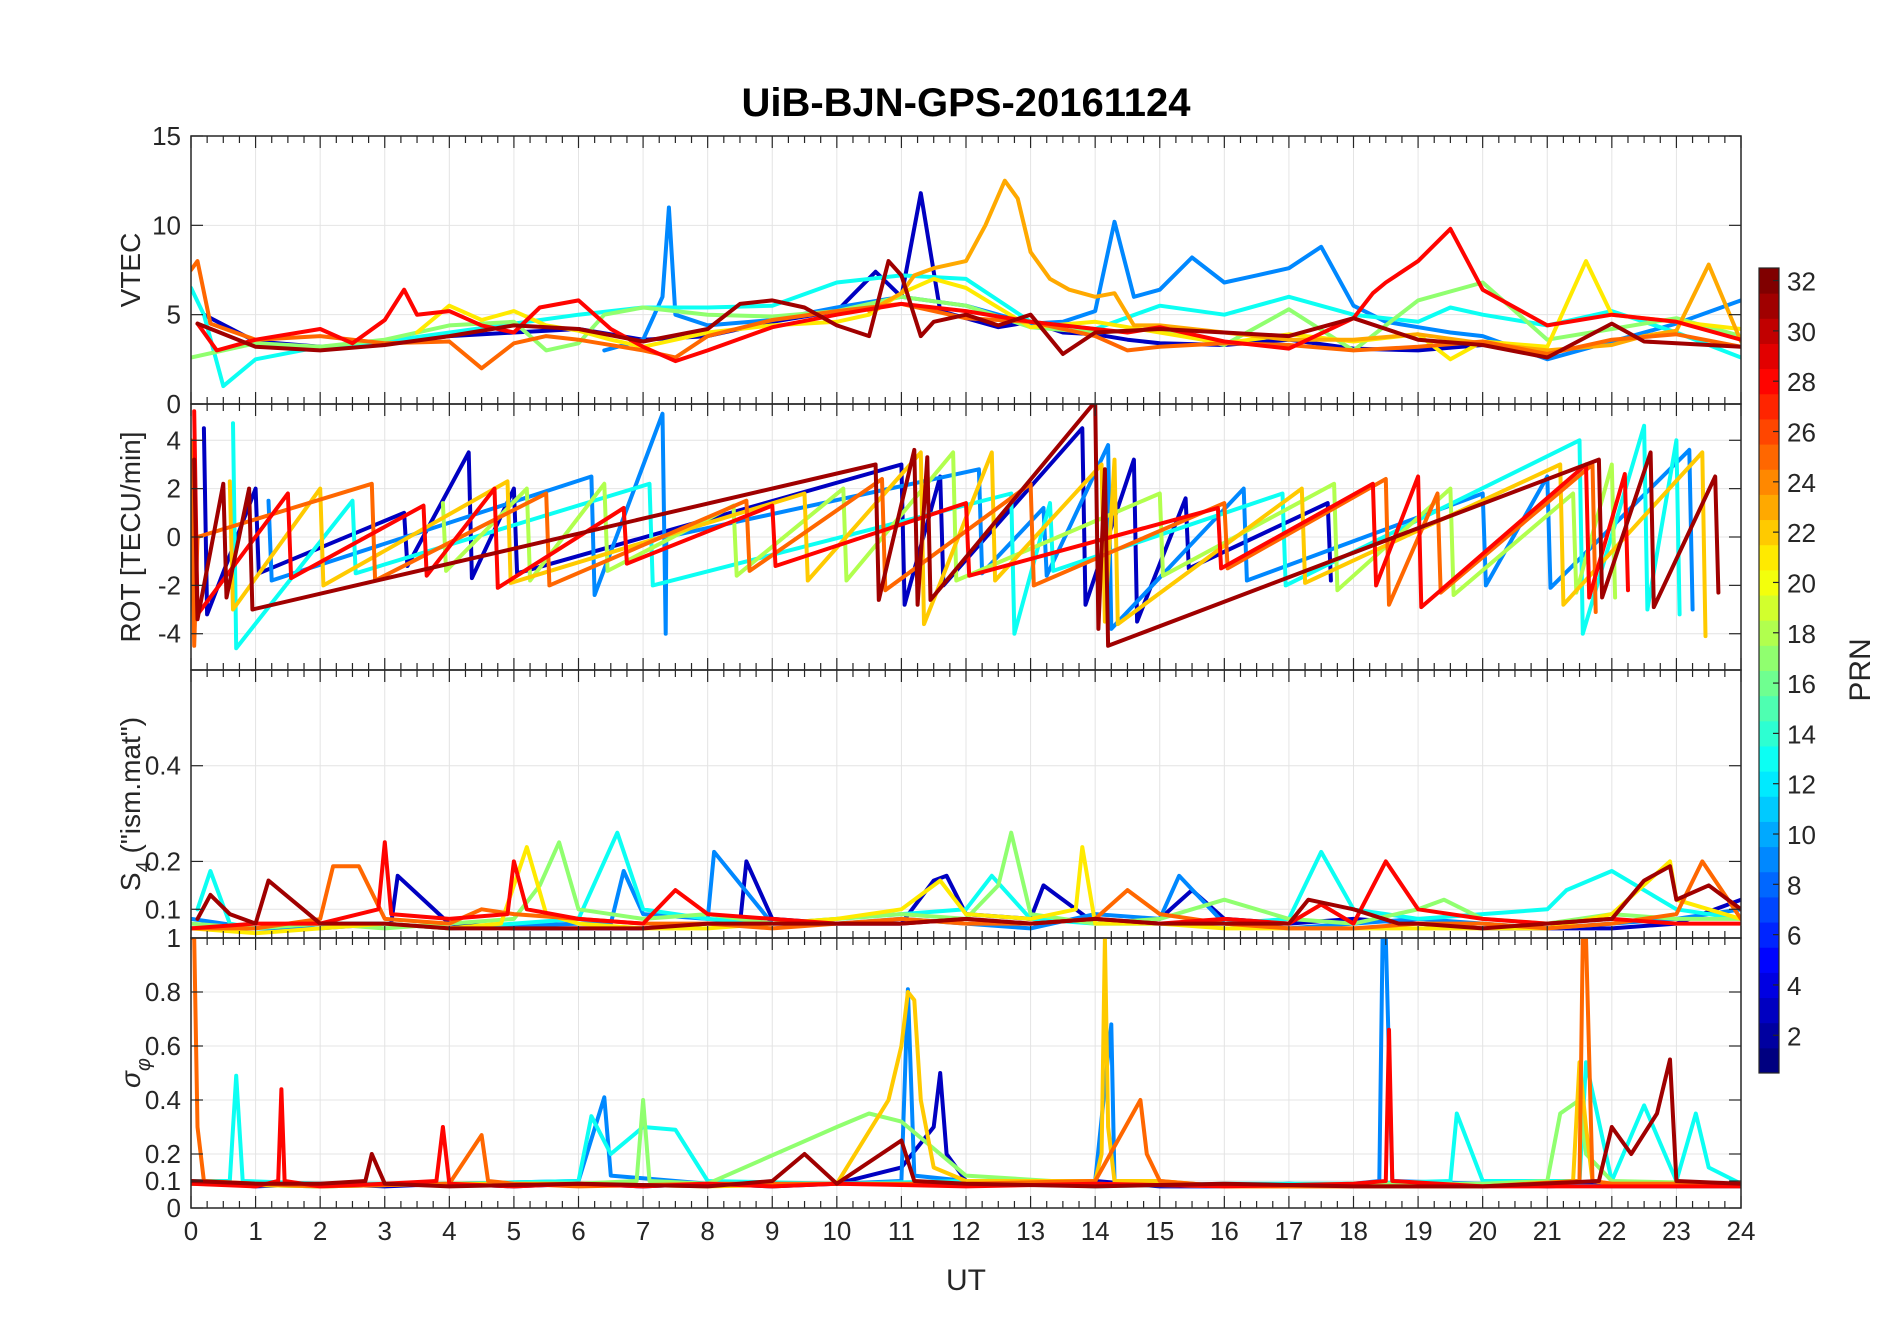 The image size is (1902, 1330). Describe the element at coordinates (1676, 1231) in the screenshot. I see `x-tick-label: 23` at that location.